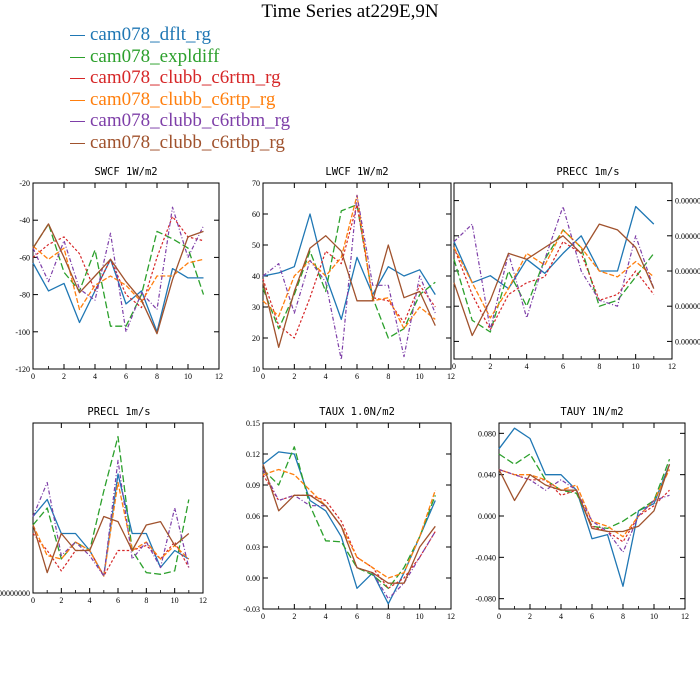  I want to click on panel-title: PRECC 1m/s, so click(587, 172).